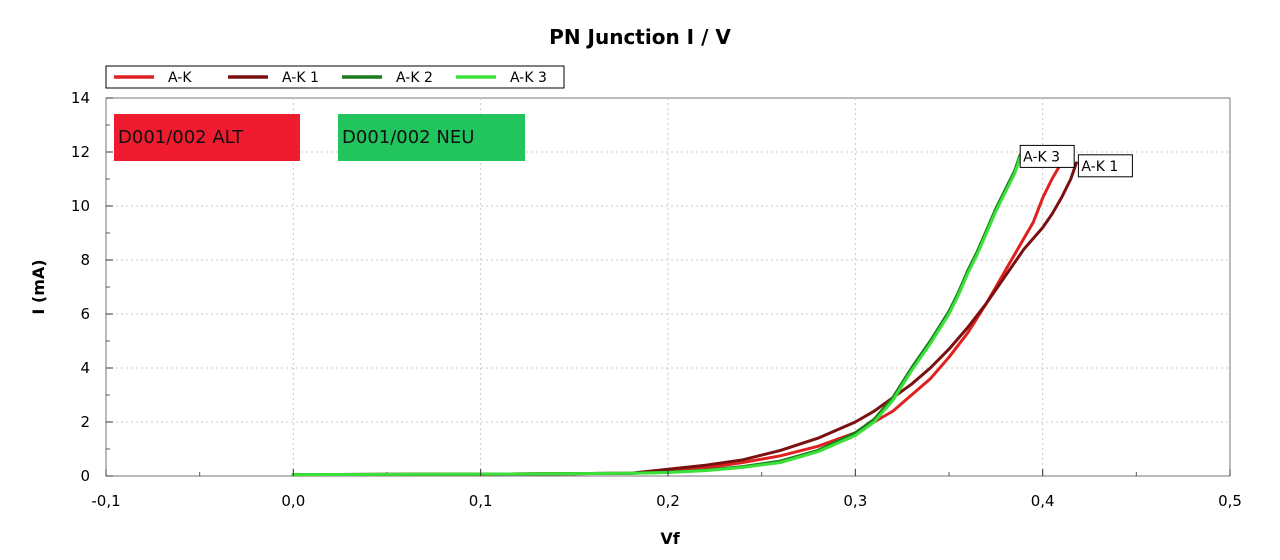 This screenshot has width=1280, height=560. What do you see at coordinates (528, 78) in the screenshot?
I see `legend-label: A-K 3` at bounding box center [528, 78].